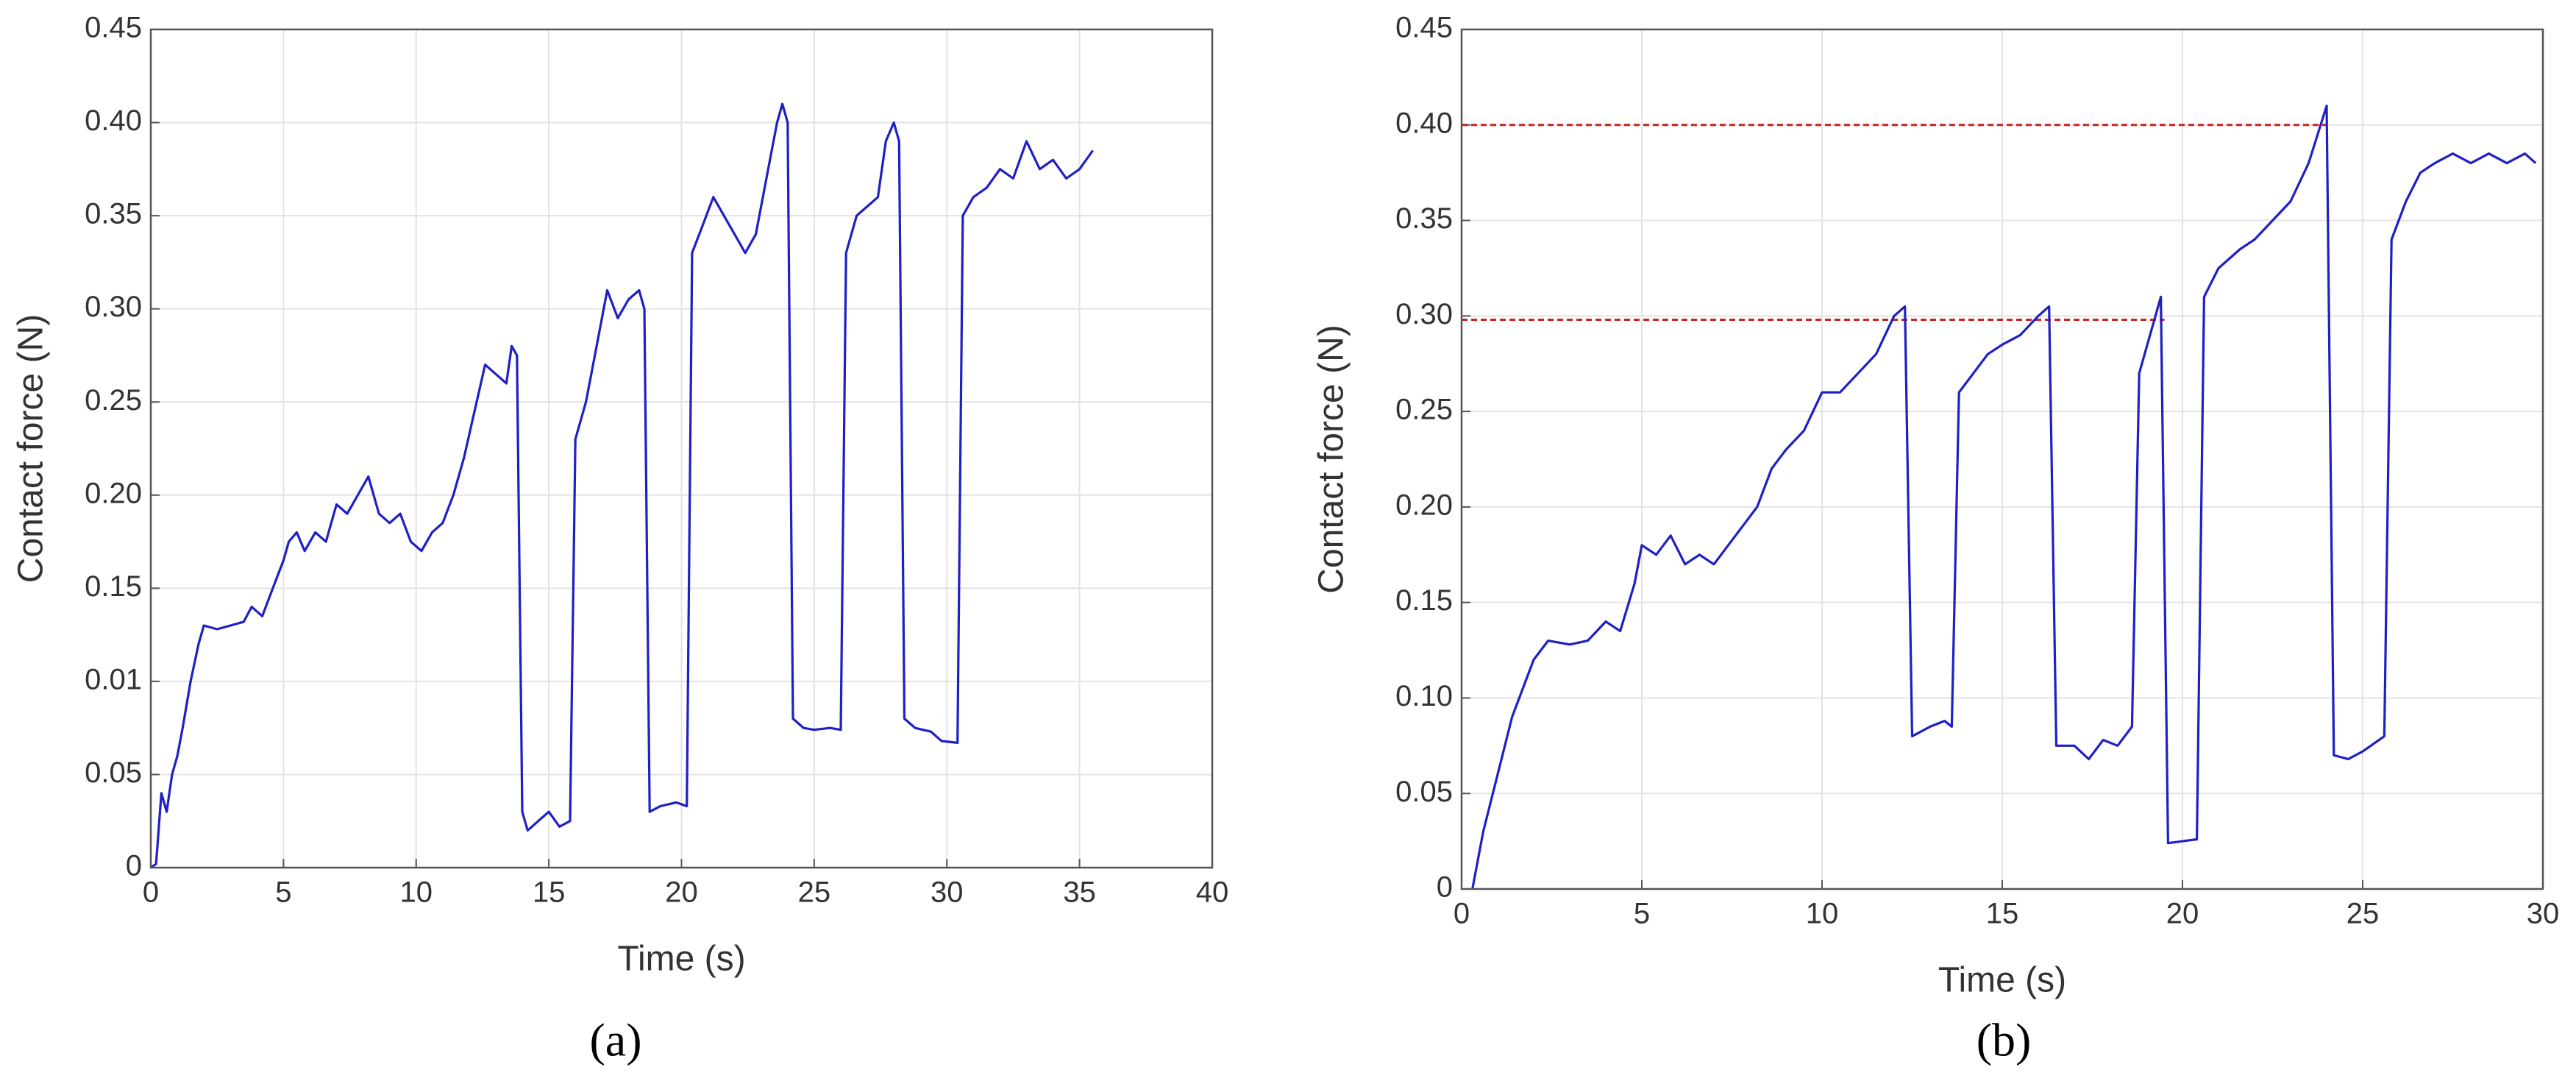 The width and height of the screenshot is (2576, 1084). What do you see at coordinates (615, 1040) in the screenshot?
I see `caption: (a)` at bounding box center [615, 1040].